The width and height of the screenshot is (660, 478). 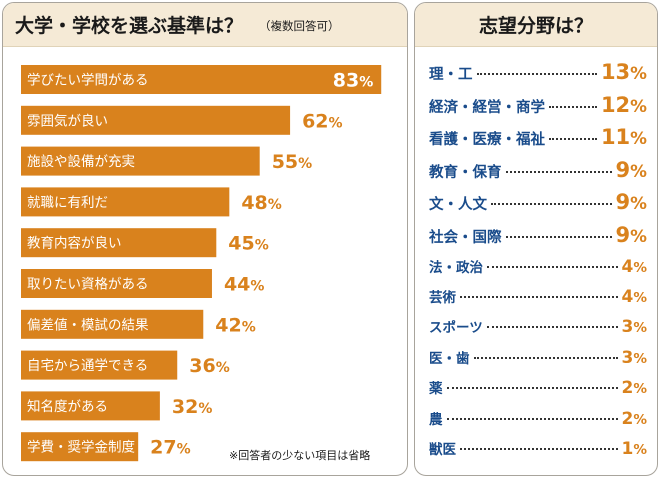 I want to click on field-row-10: 医・歯 3%, so click(x=538, y=362).